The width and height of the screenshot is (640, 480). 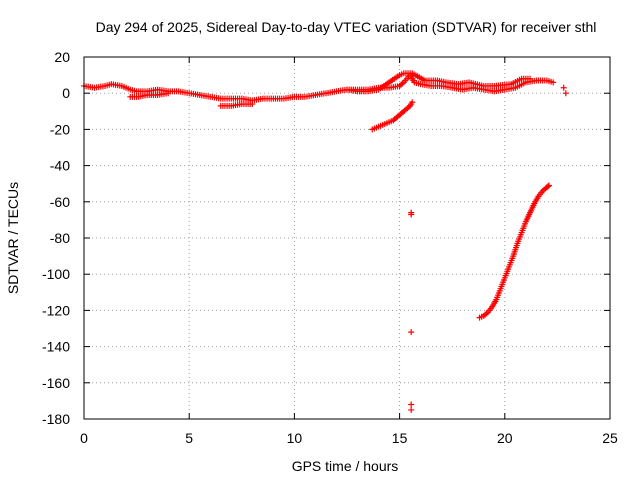 What do you see at coordinates (189, 438) in the screenshot?
I see `x-tick-label: 5` at bounding box center [189, 438].